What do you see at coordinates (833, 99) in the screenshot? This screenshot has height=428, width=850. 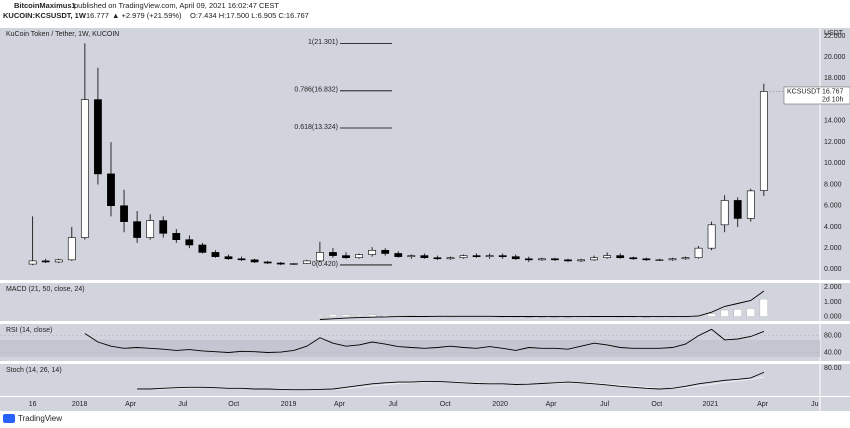 I see `price-tag-countdown: 2d 10h` at bounding box center [833, 99].